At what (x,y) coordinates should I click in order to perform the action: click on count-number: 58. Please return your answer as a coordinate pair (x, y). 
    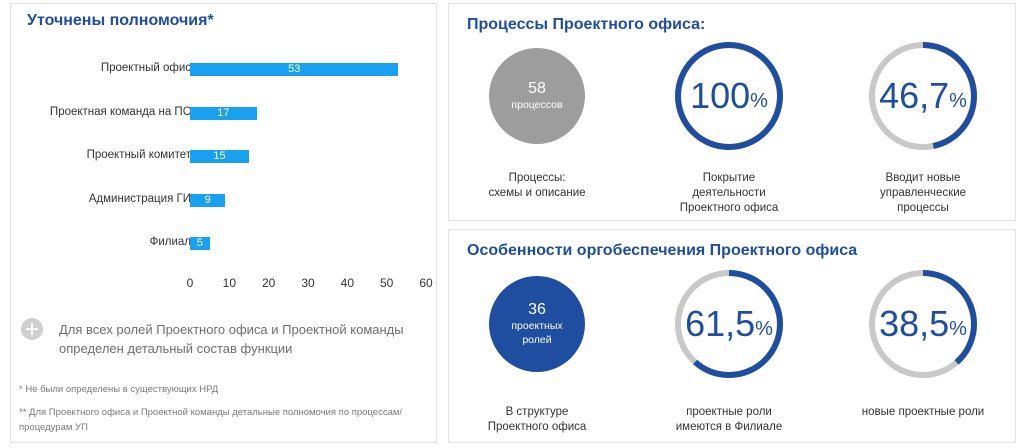
    Looking at the image, I should click on (537, 88).